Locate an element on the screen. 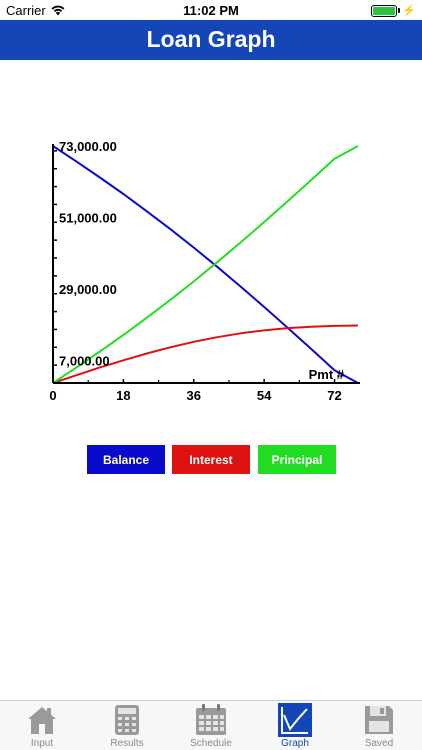 This screenshot has height=750, width=422. x-tick-labels: 0 18 36 54 72 is located at coordinates (195, 395).